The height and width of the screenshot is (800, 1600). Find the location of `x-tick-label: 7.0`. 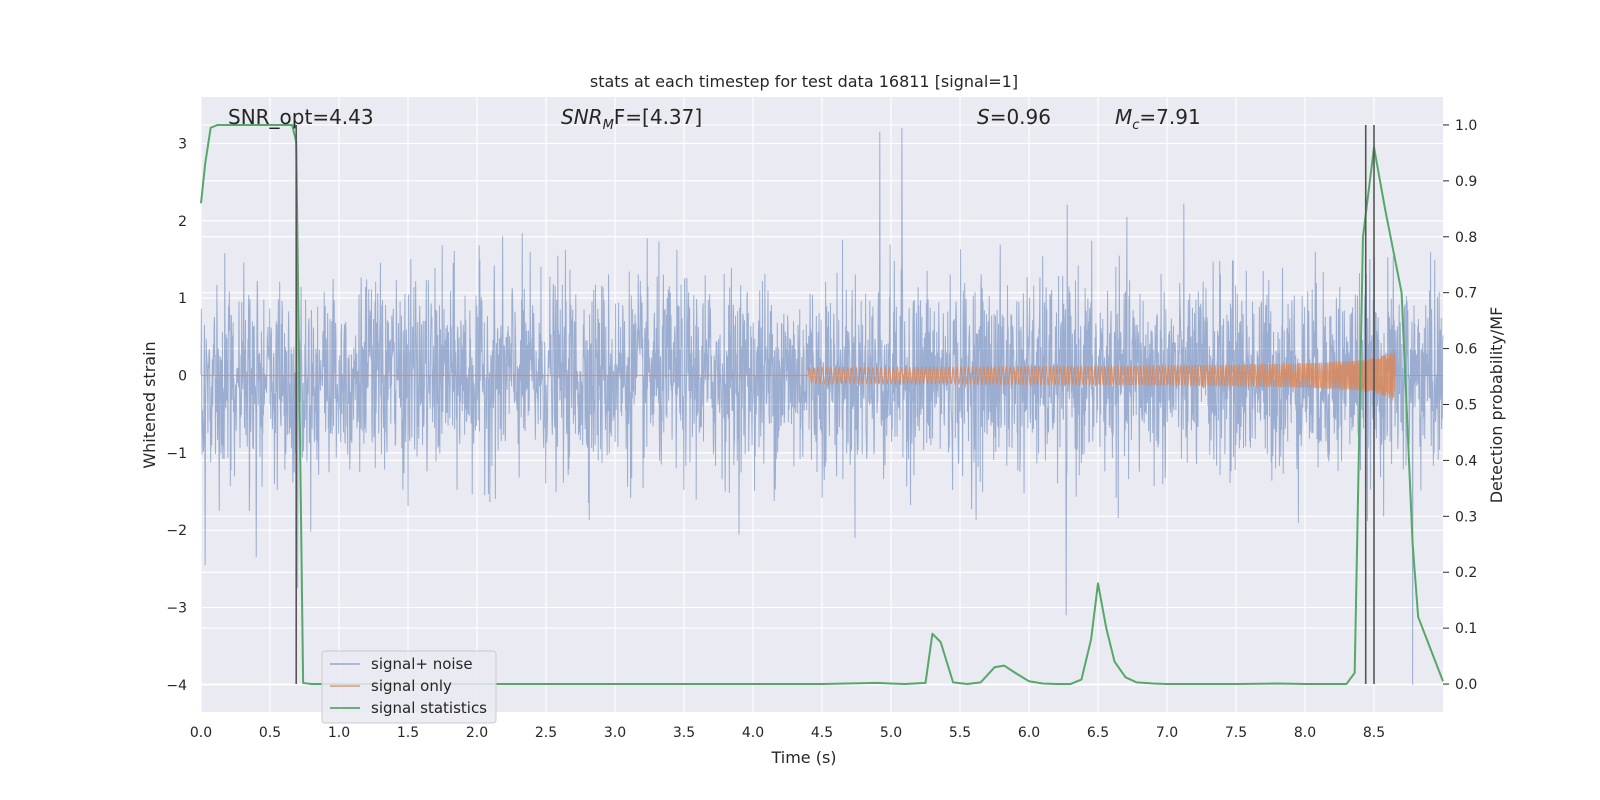

x-tick-label: 7.0 is located at coordinates (1167, 733).